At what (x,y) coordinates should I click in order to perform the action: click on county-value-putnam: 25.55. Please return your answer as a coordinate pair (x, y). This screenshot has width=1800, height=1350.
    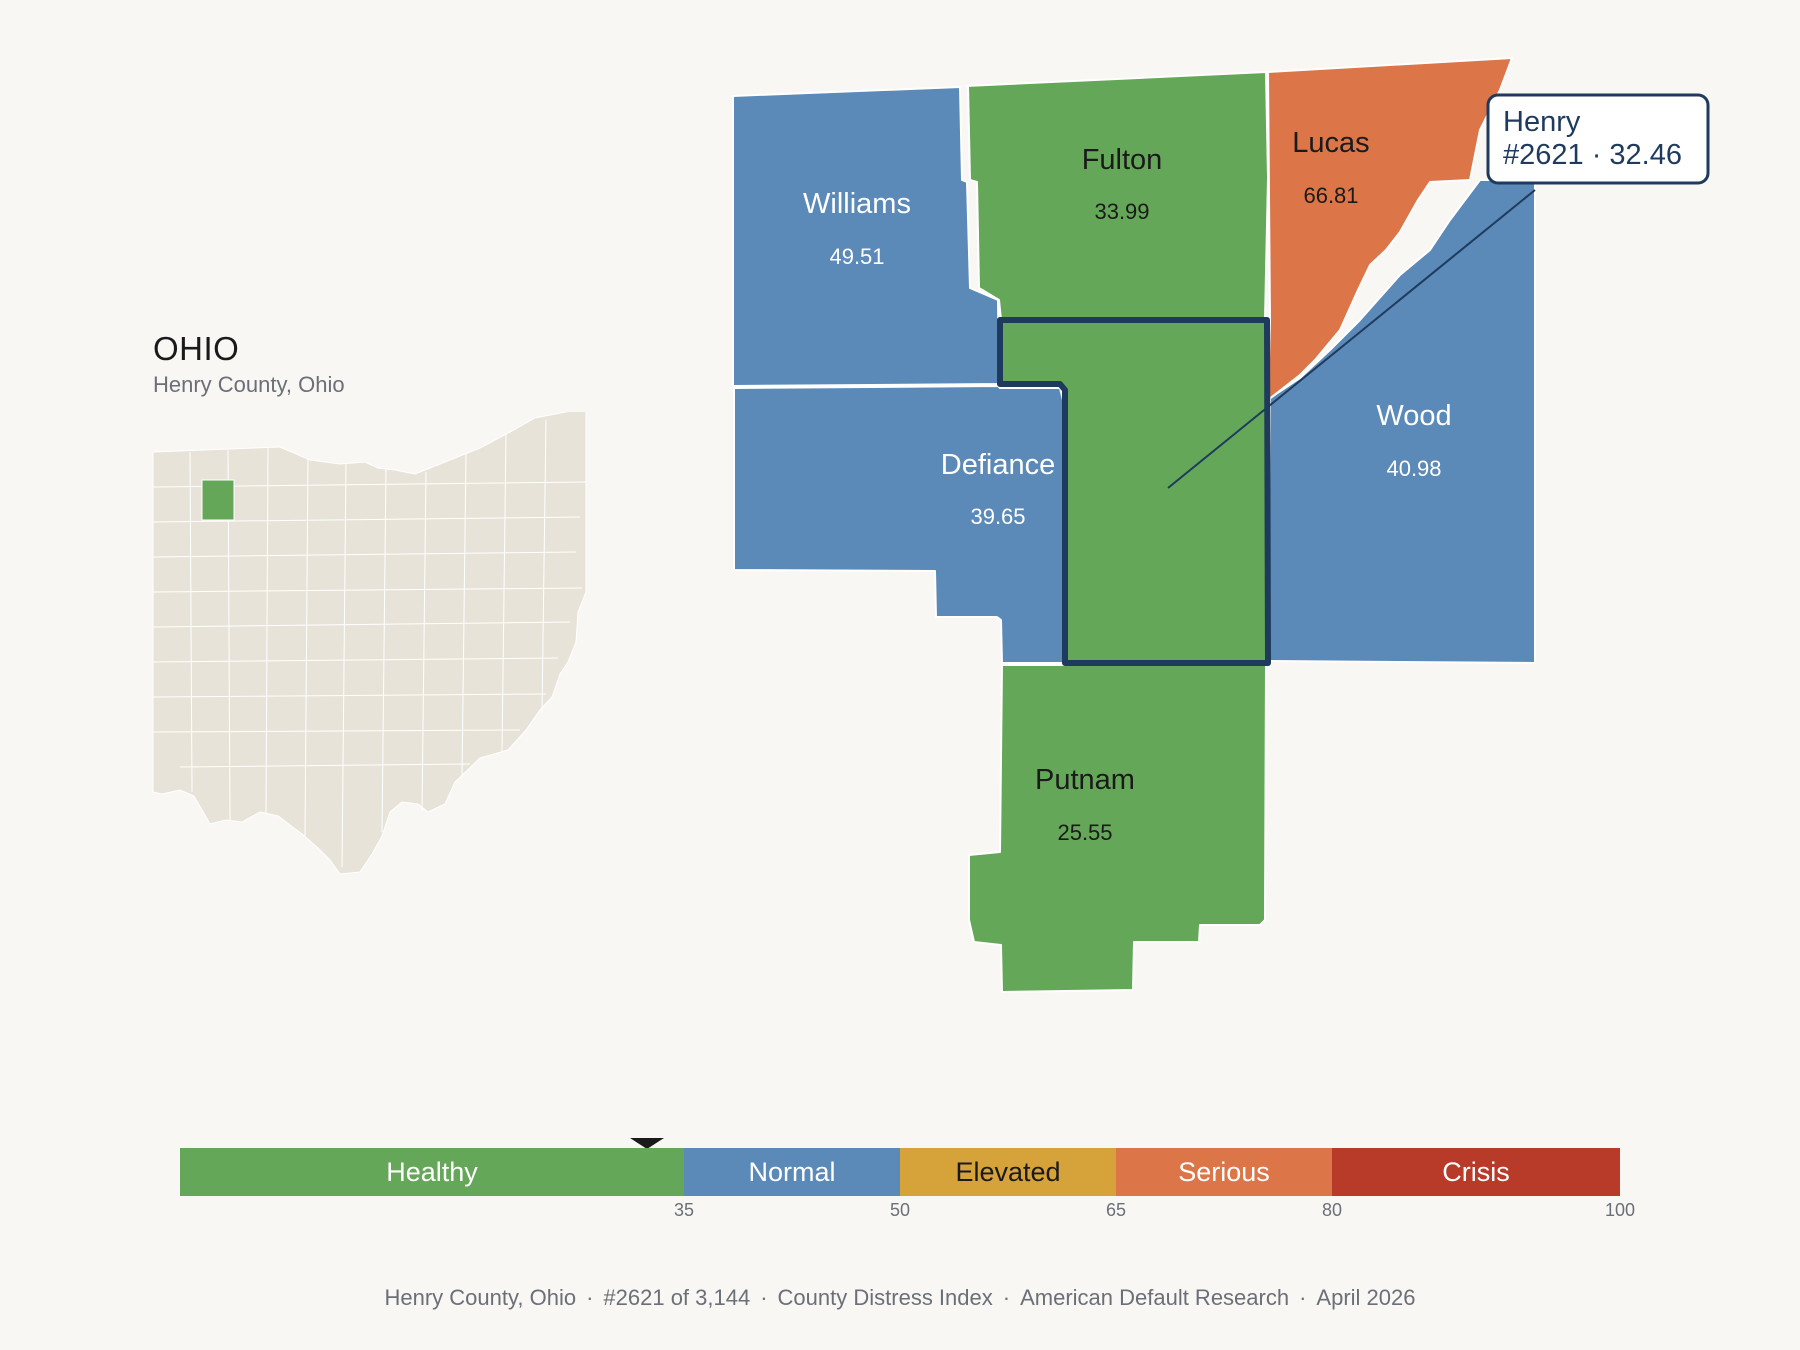
    Looking at the image, I should click on (1084, 832).